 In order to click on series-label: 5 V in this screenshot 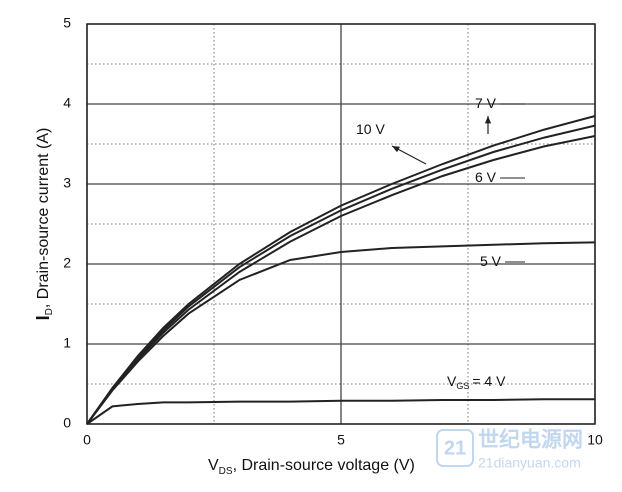, I will do `click(491, 261)`.